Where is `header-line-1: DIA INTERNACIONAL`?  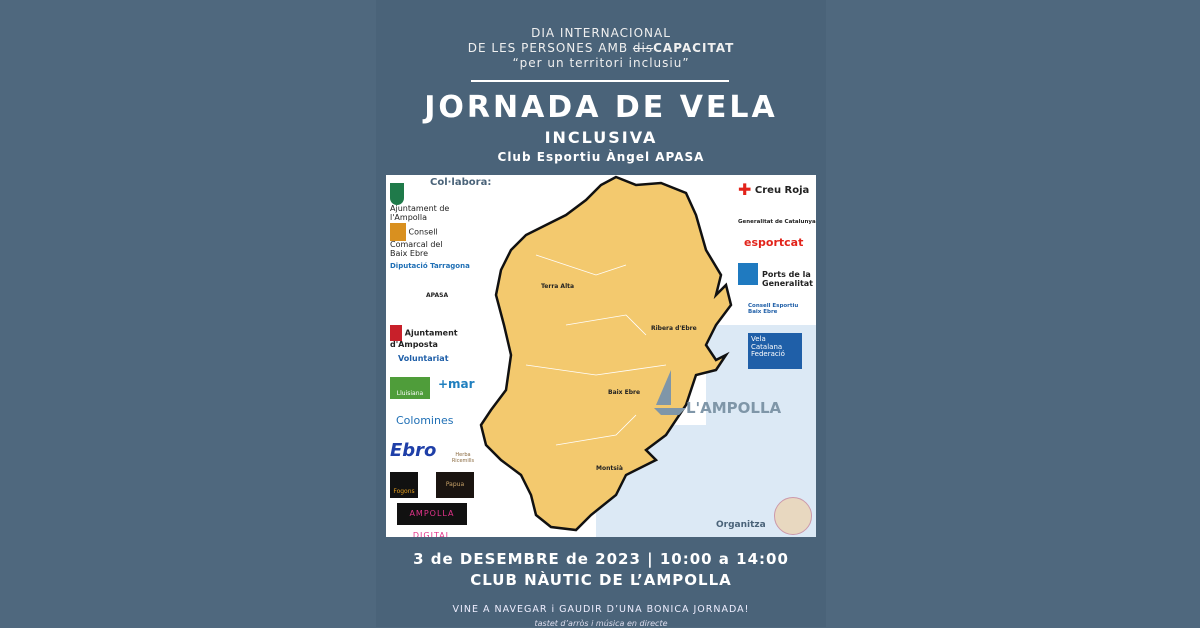
header-line-1: DIA INTERNACIONAL is located at coordinates (601, 33).